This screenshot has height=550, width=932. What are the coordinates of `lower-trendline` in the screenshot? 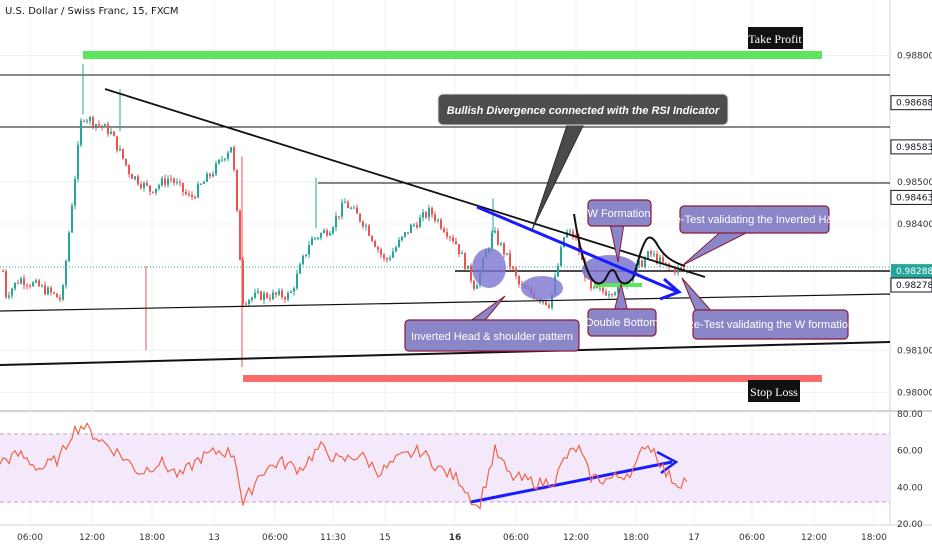 It's located at (445, 302).